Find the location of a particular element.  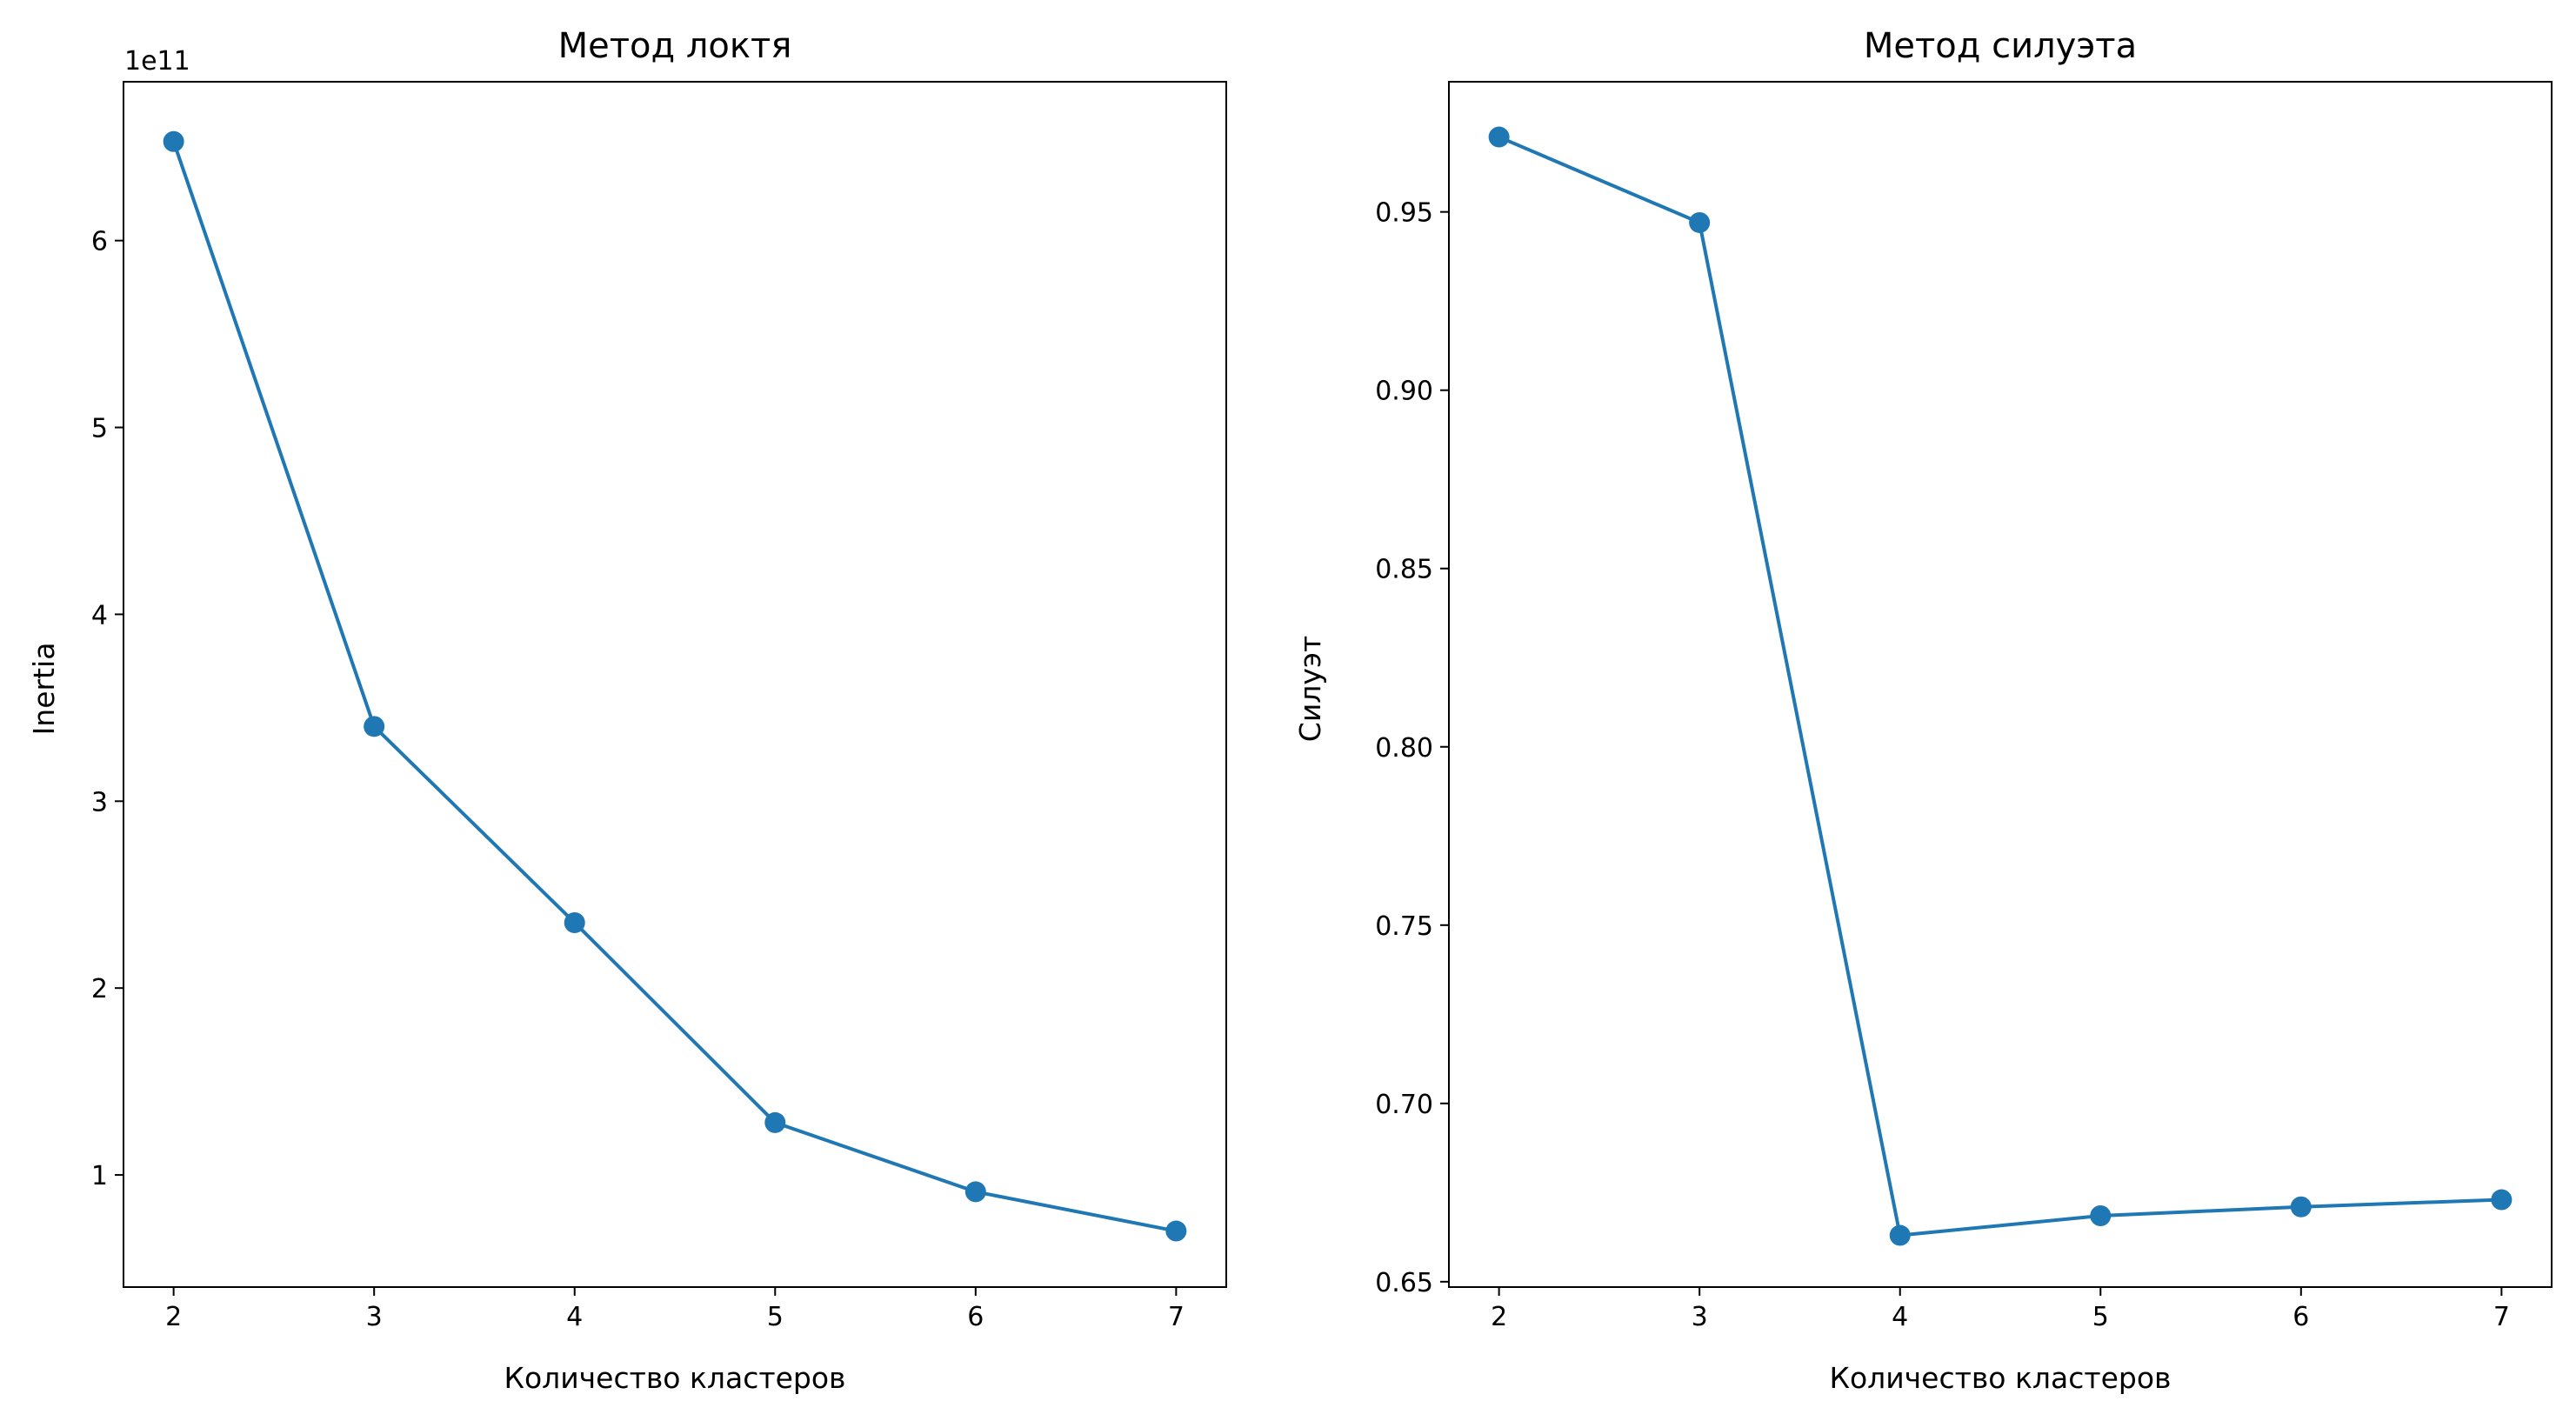

silhouette-x-tick-label: 3 is located at coordinates (1700, 1317).